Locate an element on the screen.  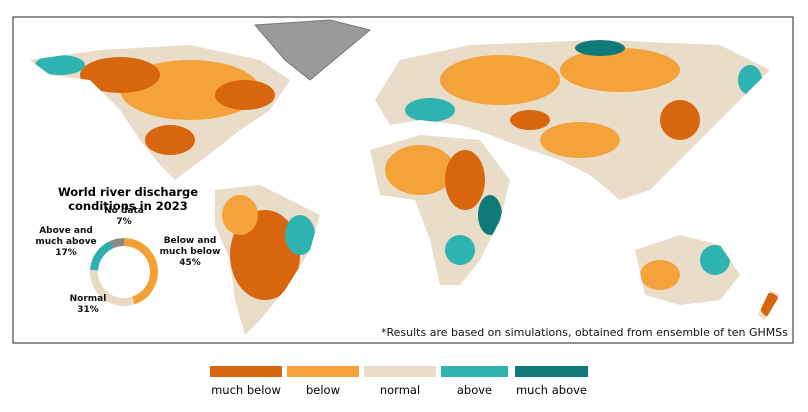
donut-chart is located at coordinates (124, 272).